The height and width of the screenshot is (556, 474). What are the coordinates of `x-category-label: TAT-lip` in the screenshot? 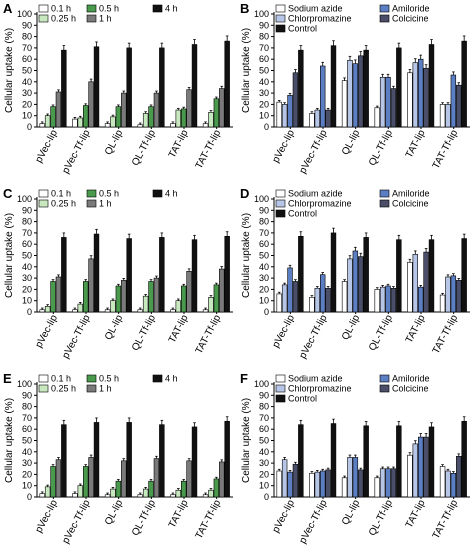 It's located at (179, 514).